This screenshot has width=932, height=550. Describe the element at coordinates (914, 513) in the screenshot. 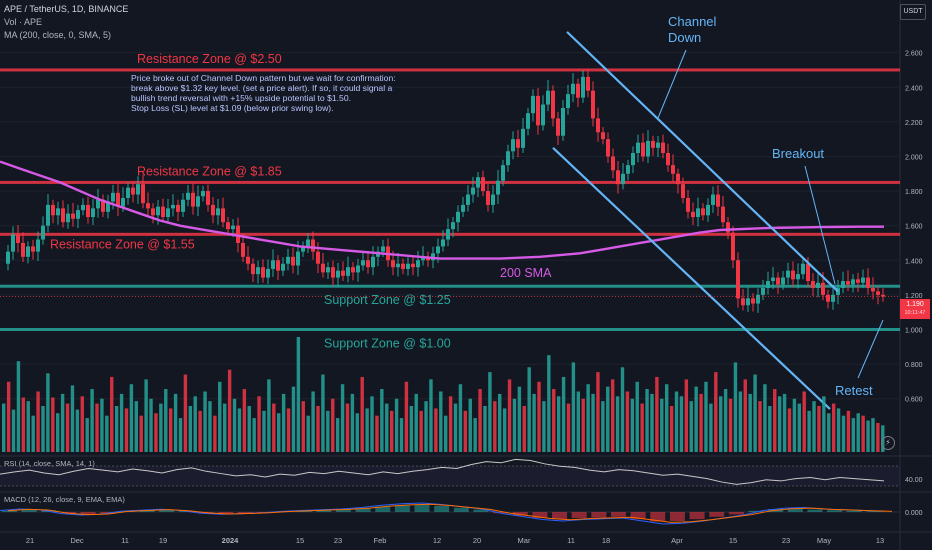

I see `macd-tick-label: 0.000` at that location.